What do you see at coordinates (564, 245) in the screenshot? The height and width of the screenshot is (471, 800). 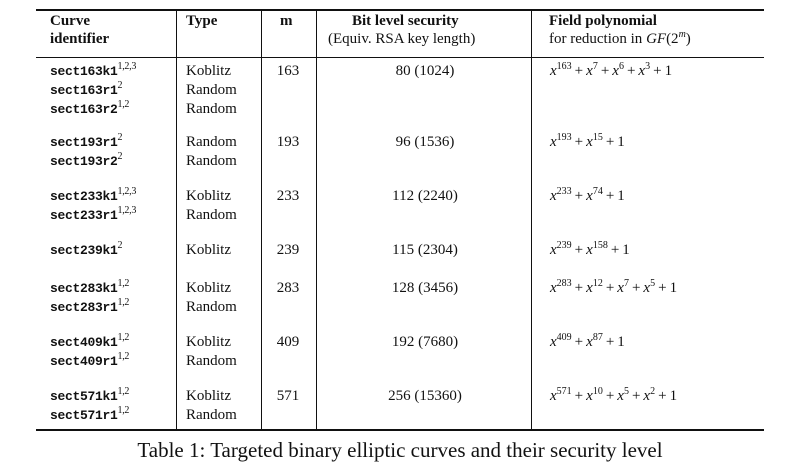 I see `polynomial-term-exponent: 239` at bounding box center [564, 245].